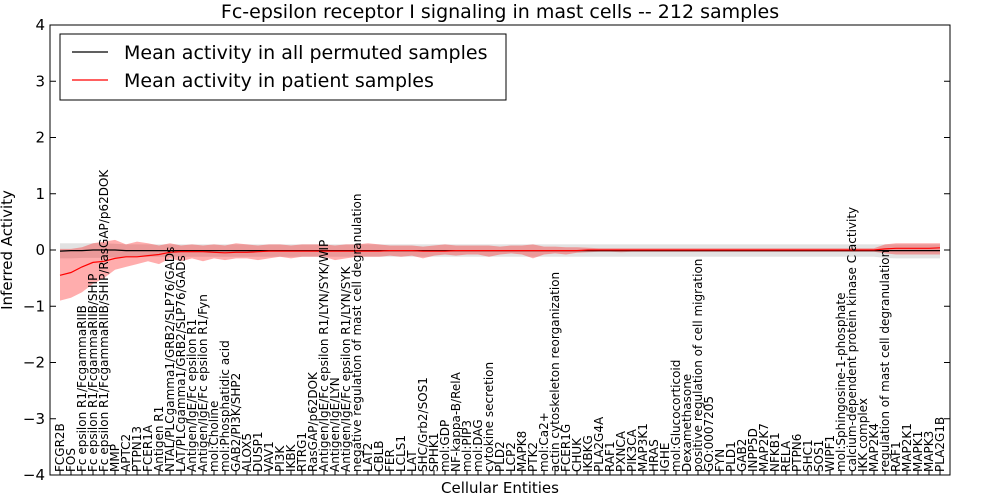 This screenshot has width=1000, height=500. What do you see at coordinates (621, 451) in the screenshot?
I see `x-category-label: PXNCA` at bounding box center [621, 451].